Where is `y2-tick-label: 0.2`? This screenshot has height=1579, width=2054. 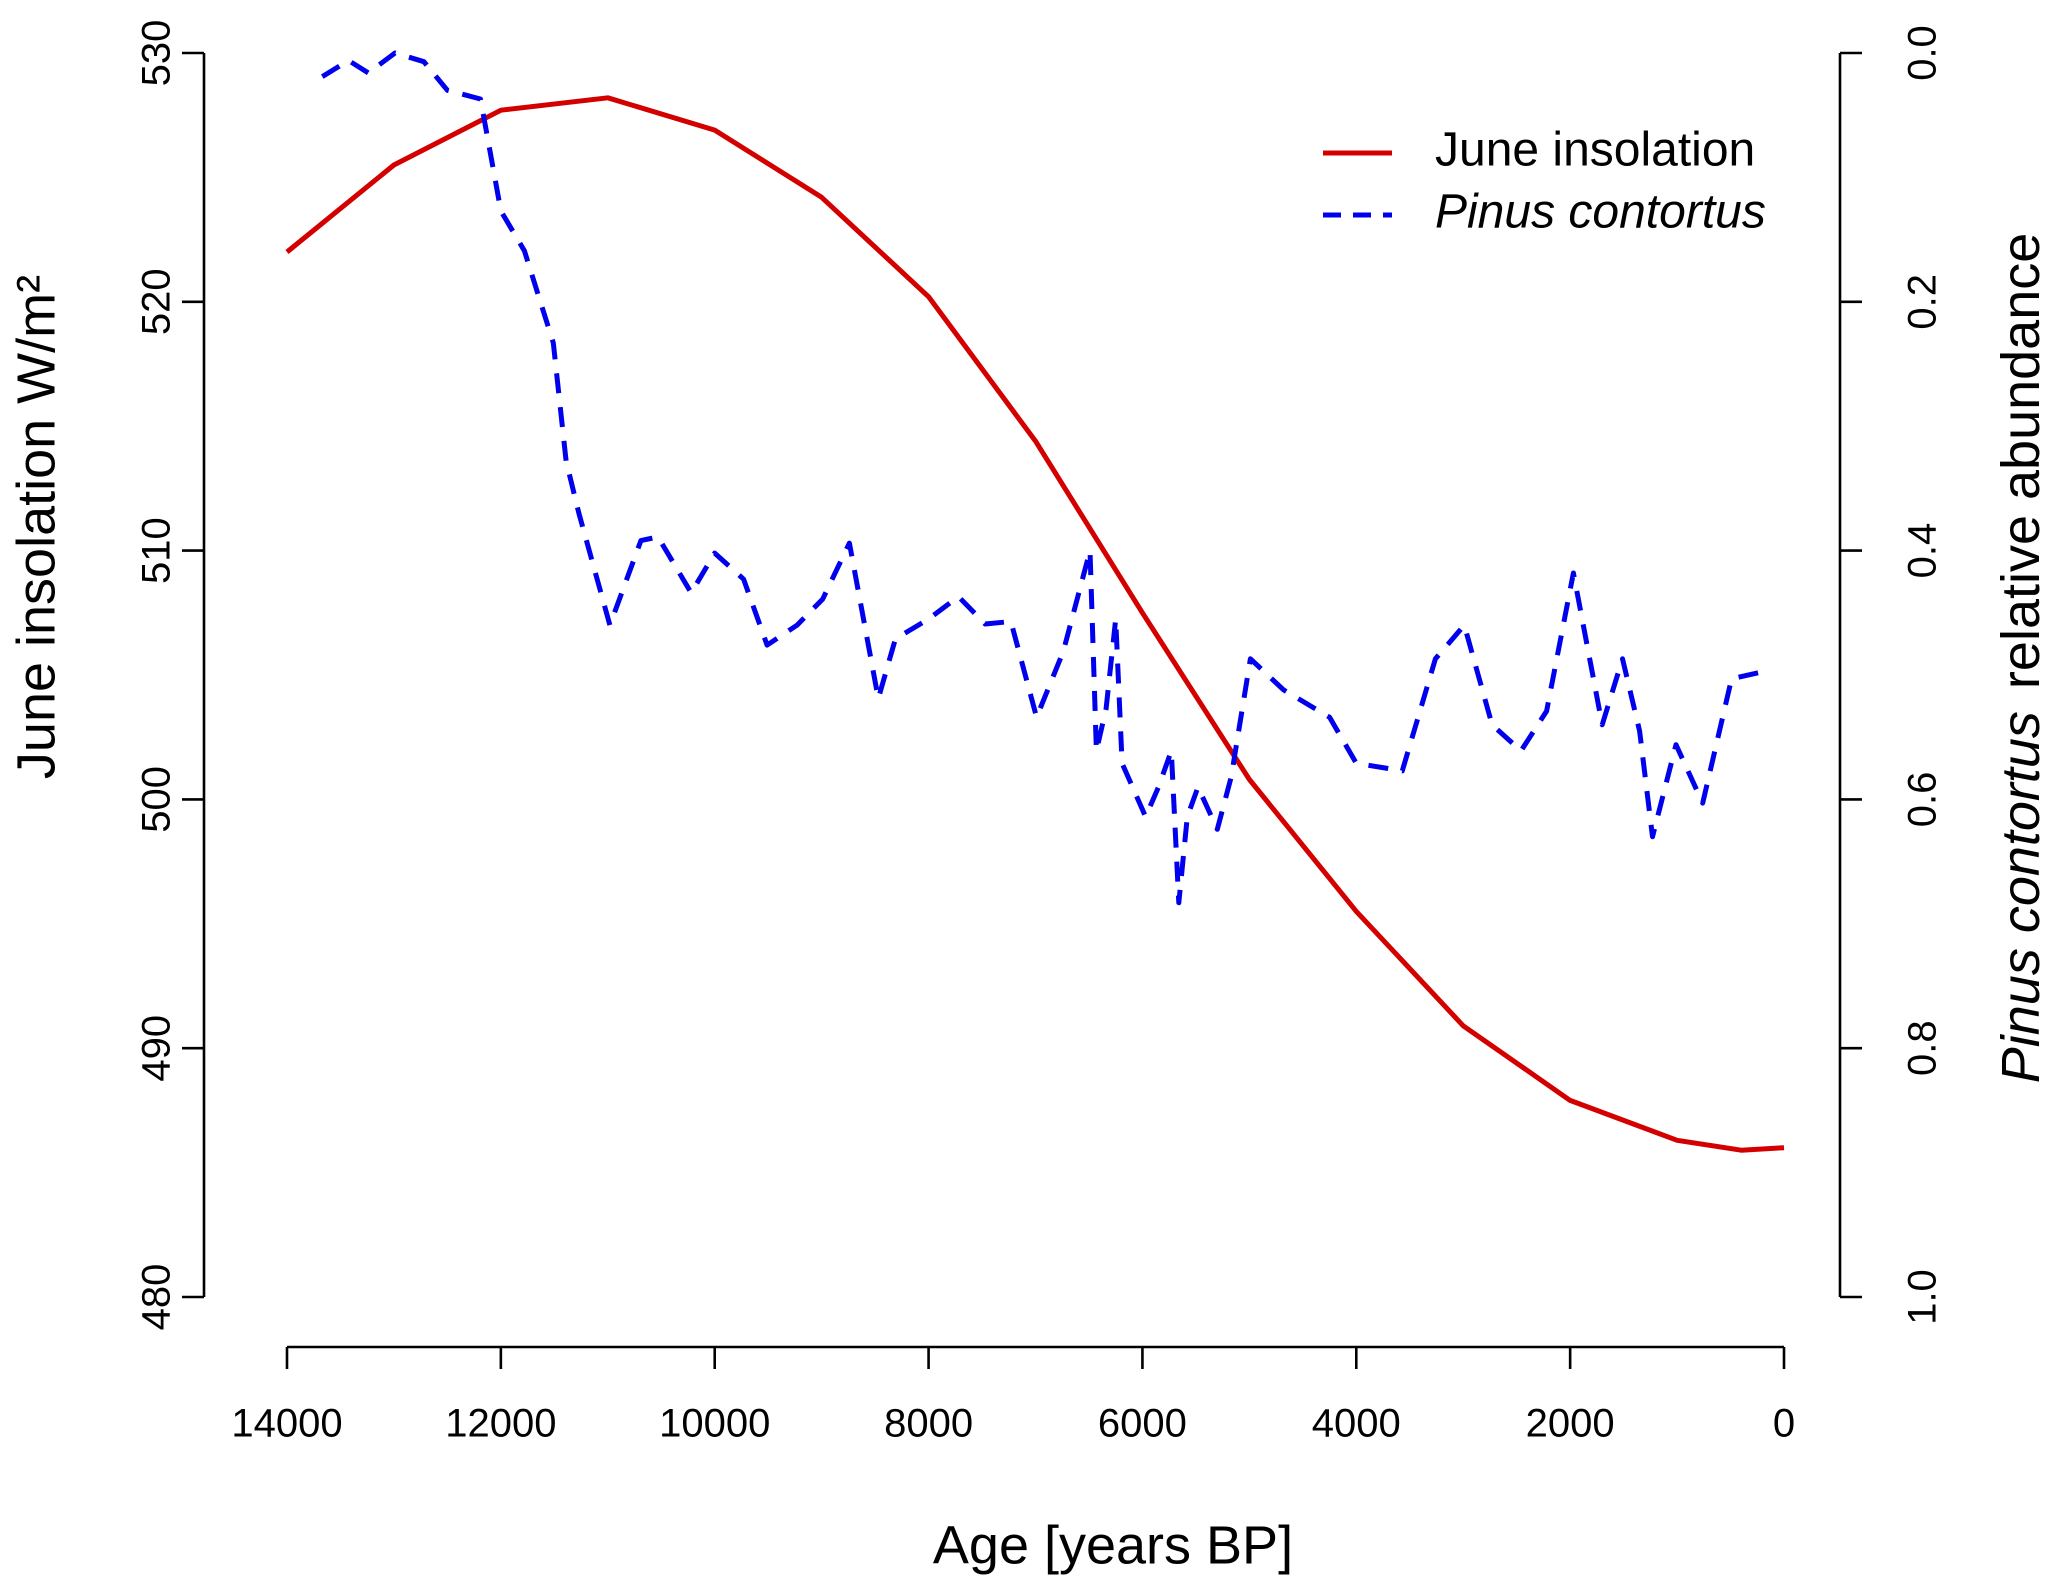 y2-tick-label: 0.2 is located at coordinates (1923, 302).